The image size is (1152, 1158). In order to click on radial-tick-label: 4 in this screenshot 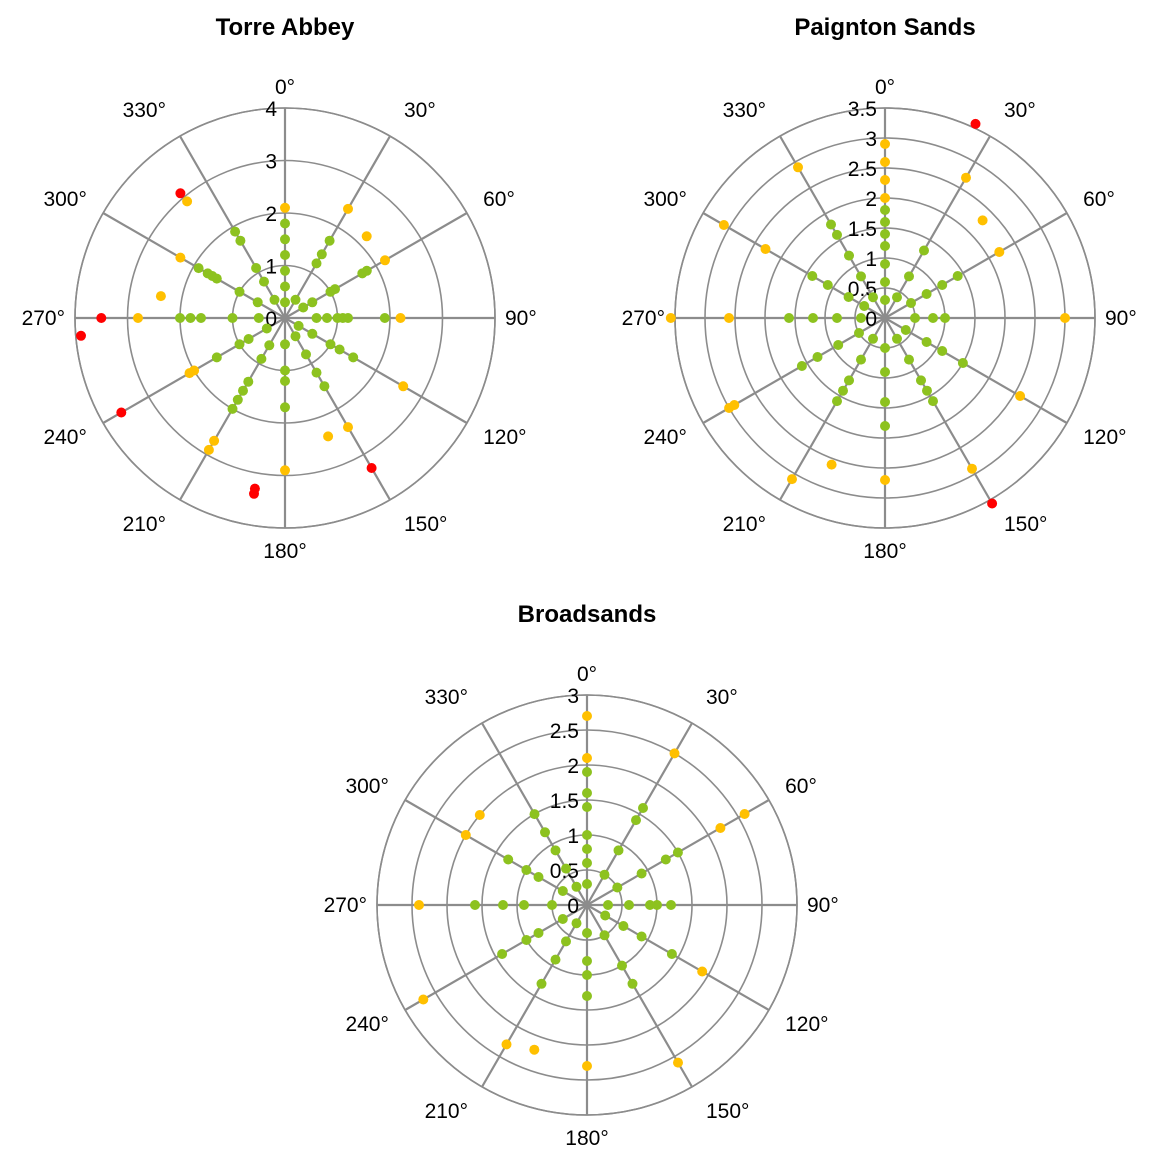, I will do `click(271, 109)`.